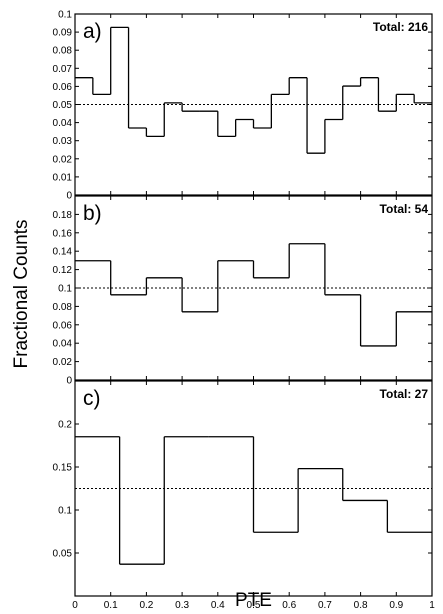 Image resolution: width=443 pixels, height=614 pixels. I want to click on x-tick-label: 0.4, so click(218, 605).